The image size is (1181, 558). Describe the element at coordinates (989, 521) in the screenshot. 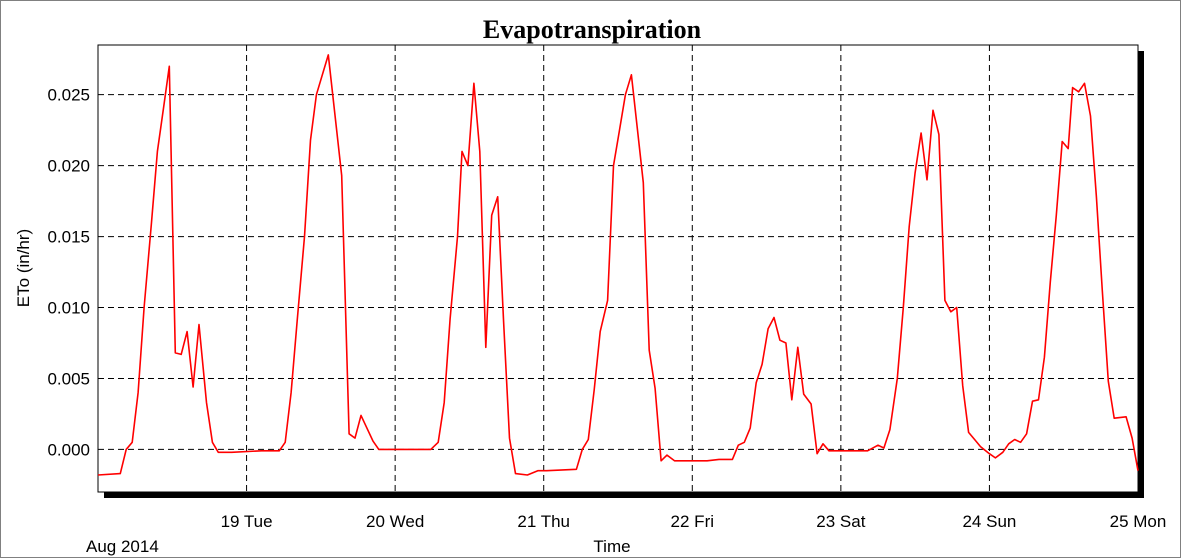

I see `x-tick-label: 24 Sun` at that location.